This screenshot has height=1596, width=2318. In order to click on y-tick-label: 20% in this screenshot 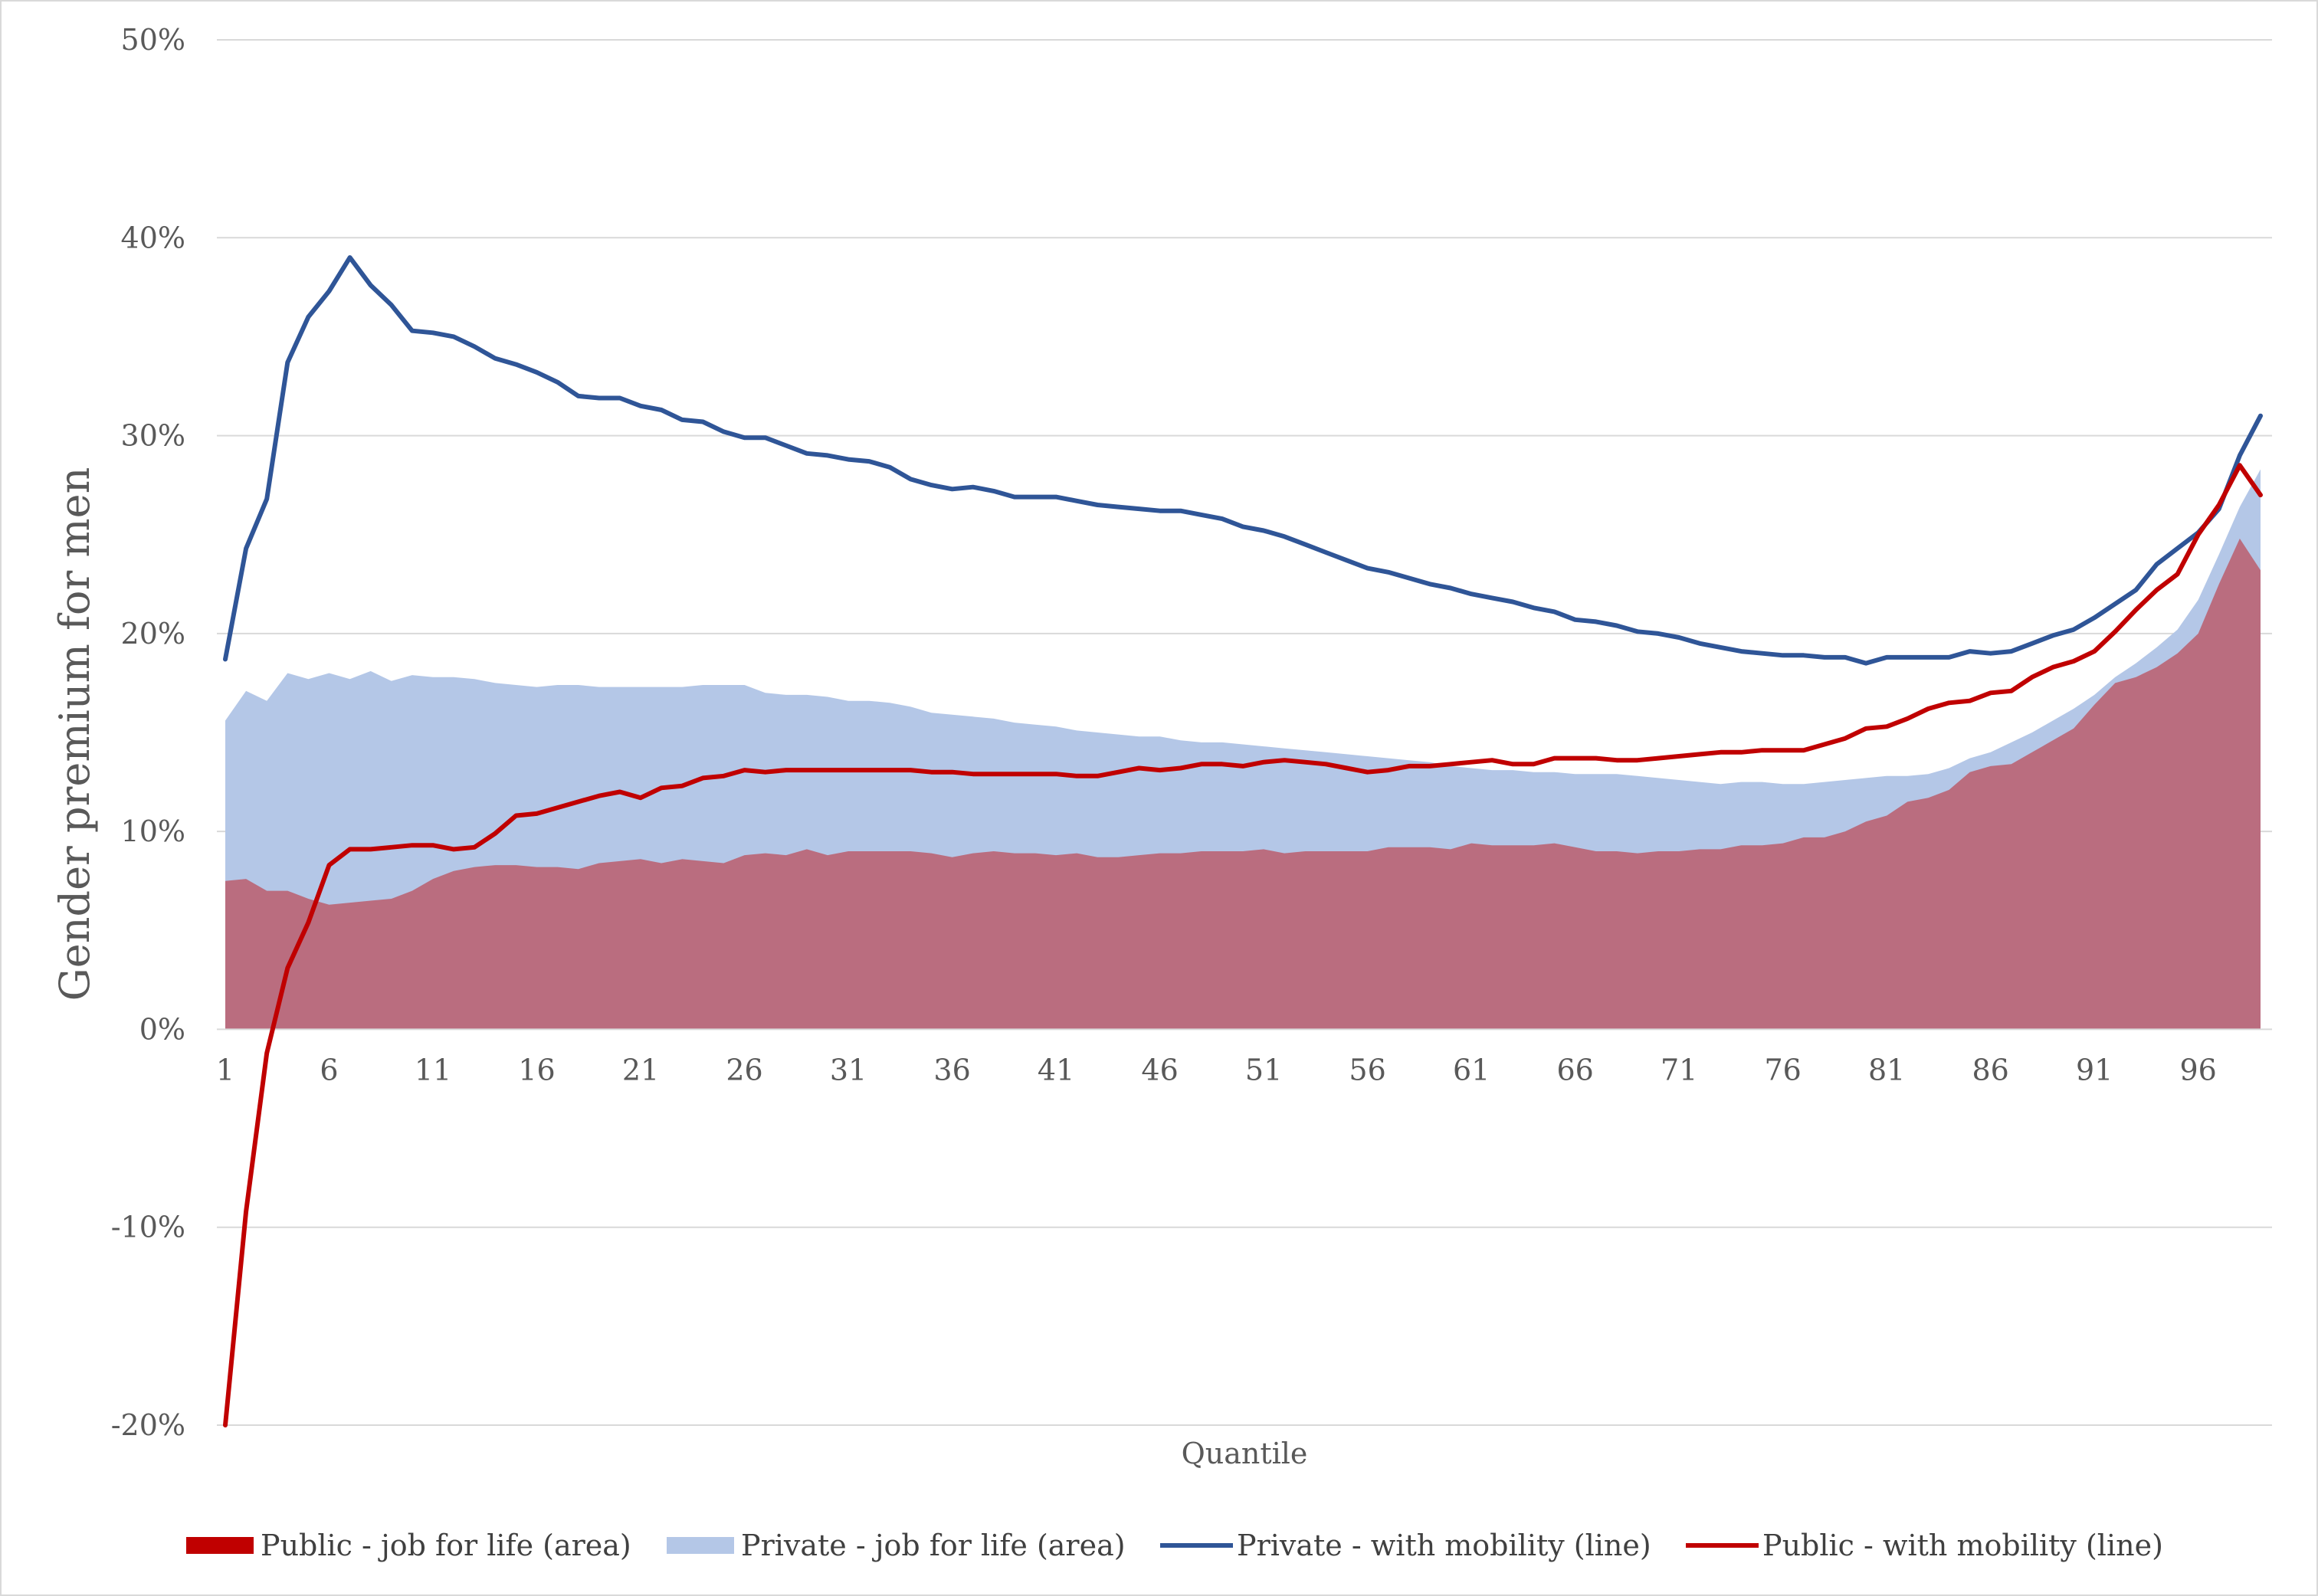, I will do `click(153, 634)`.